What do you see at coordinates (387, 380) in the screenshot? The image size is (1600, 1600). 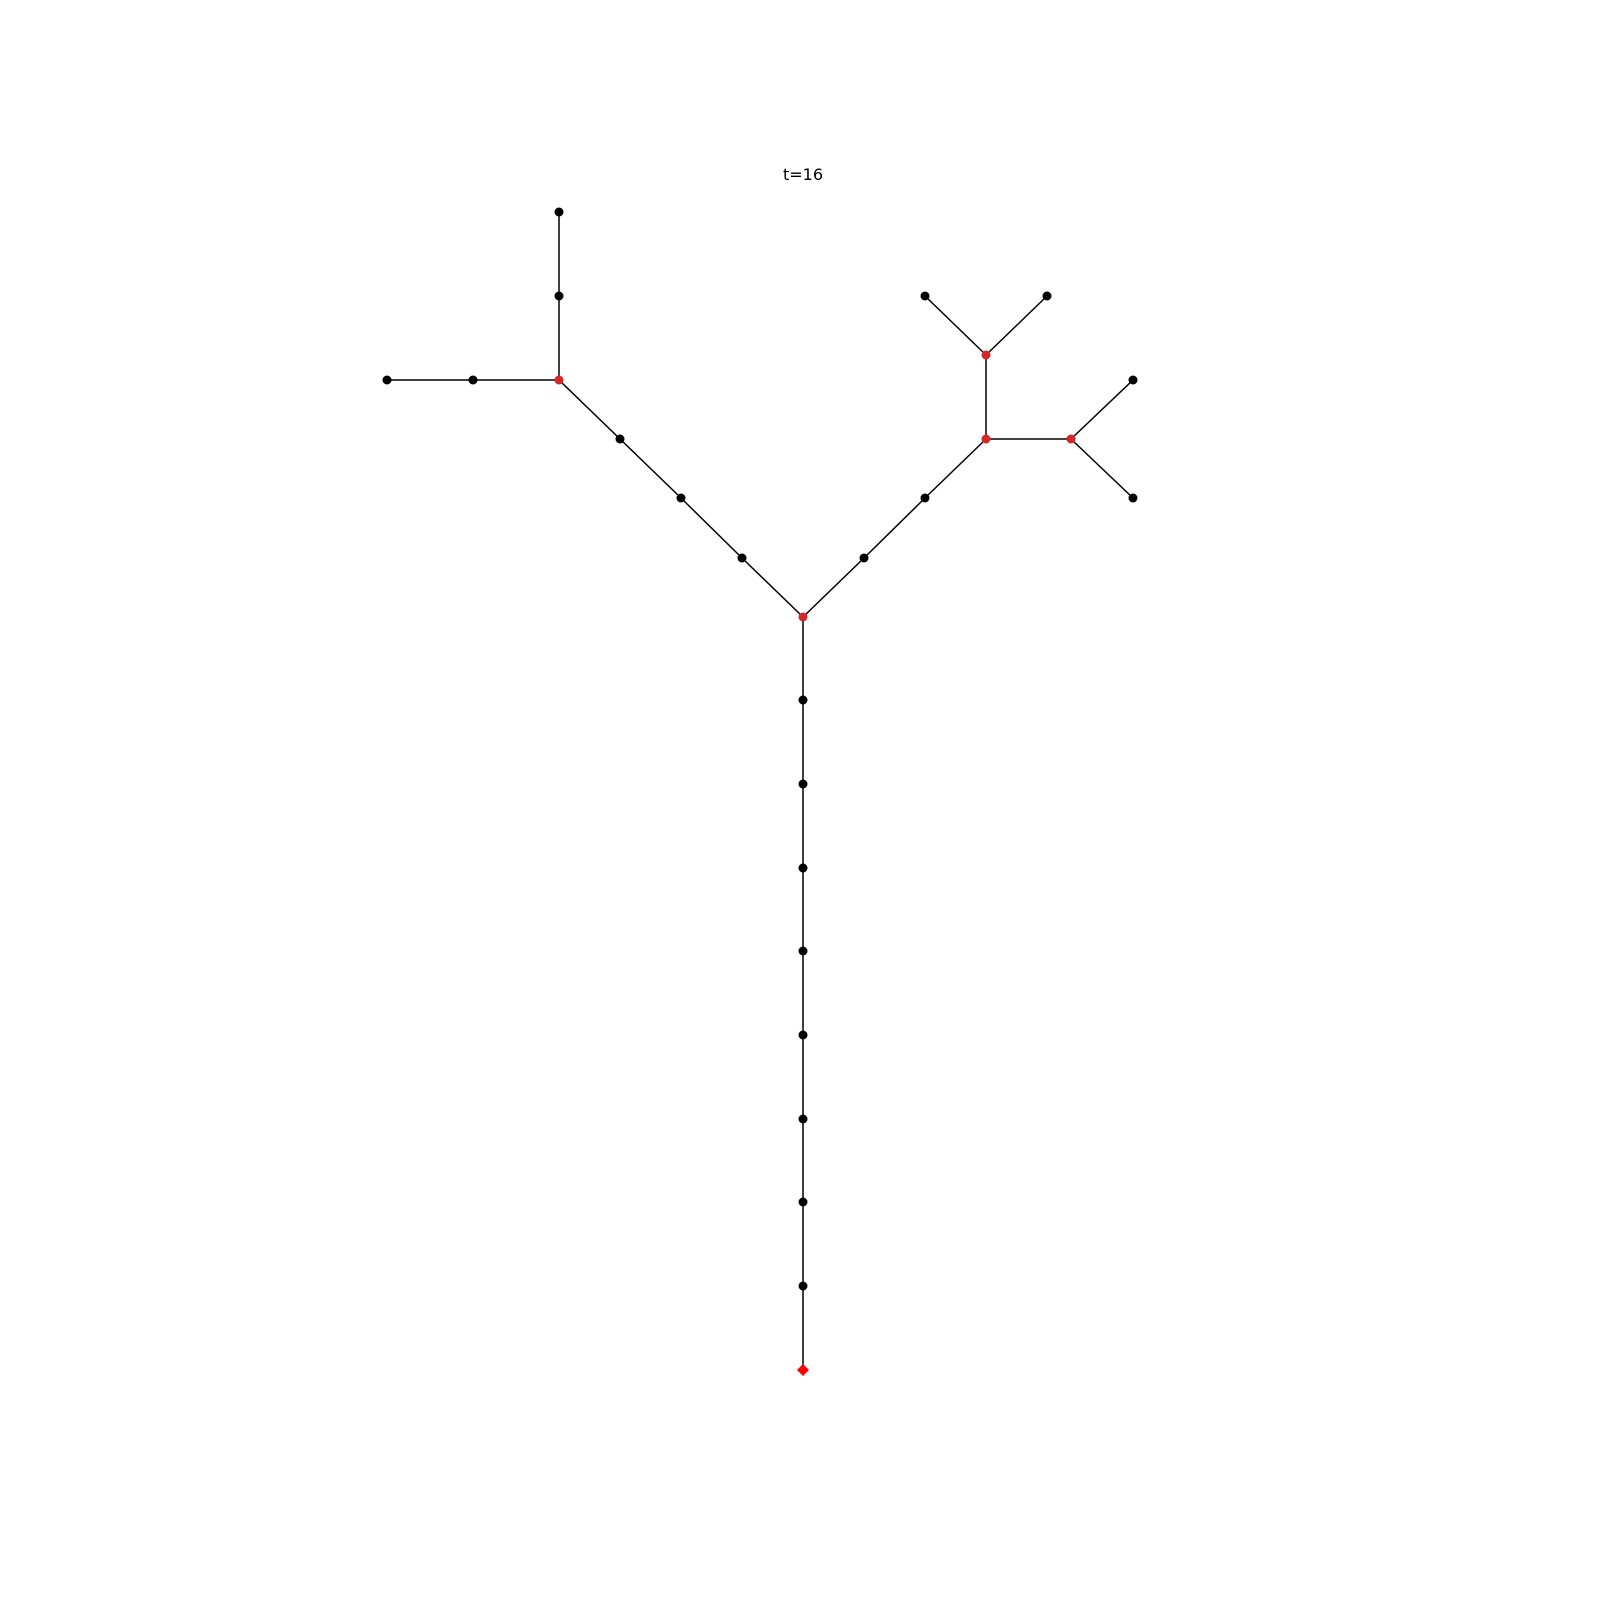 I see `node-n15` at bounding box center [387, 380].